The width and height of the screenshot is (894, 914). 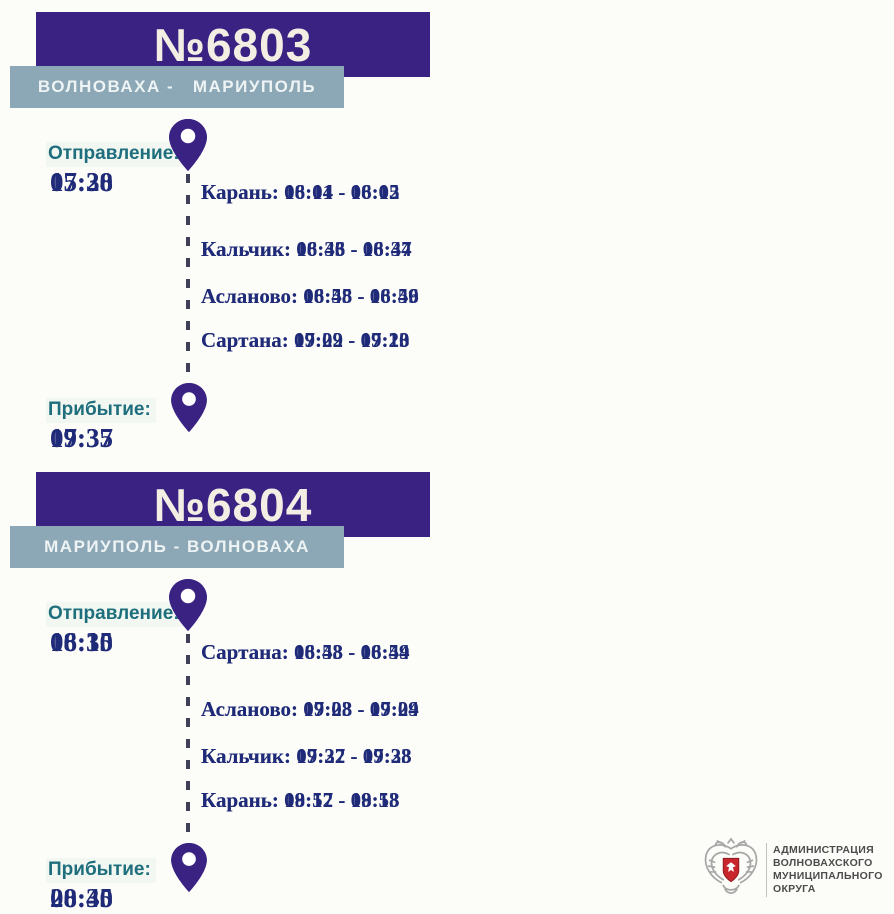 I want to click on stop-item: Кальчик: 19:22 - 19:23, so click(x=306, y=756).